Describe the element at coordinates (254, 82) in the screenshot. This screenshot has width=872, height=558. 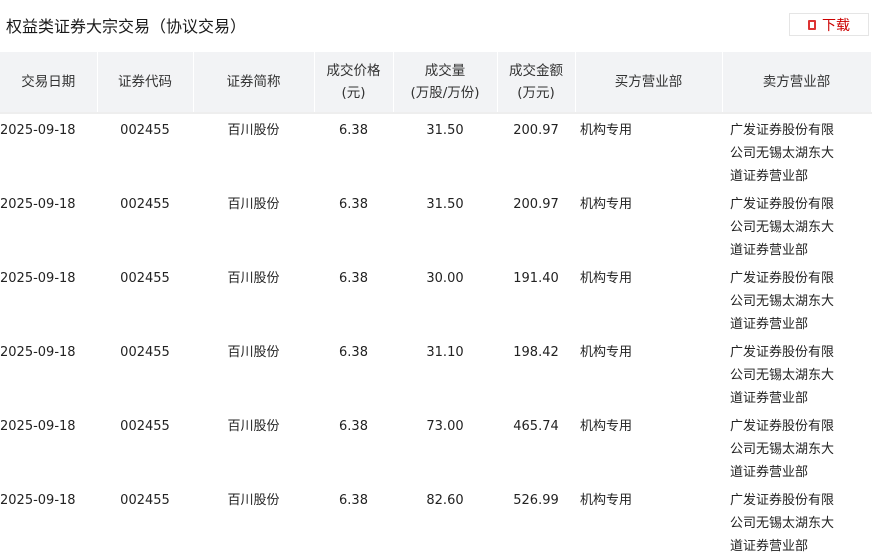
I see `column-header-security-name: 证券简称` at that location.